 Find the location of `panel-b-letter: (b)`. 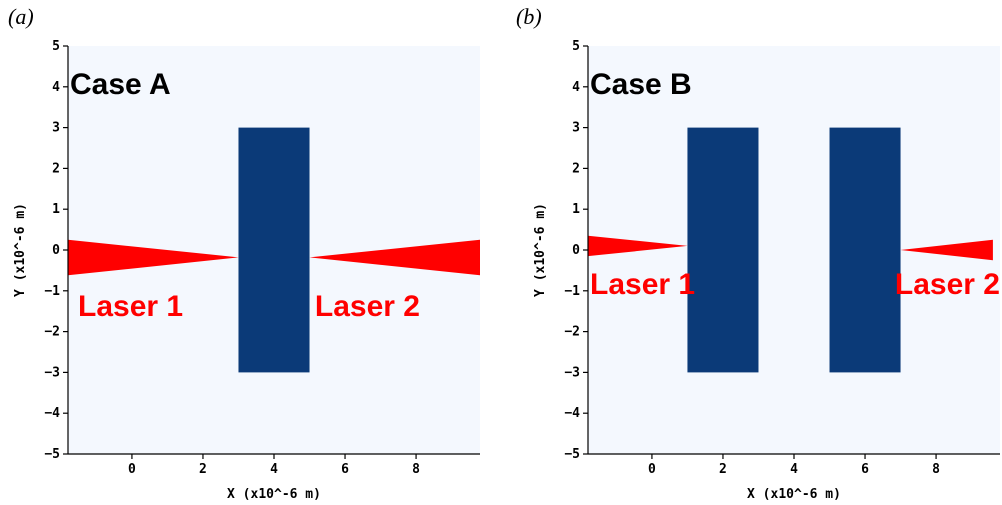

panel-b-letter: (b) is located at coordinates (529, 16).